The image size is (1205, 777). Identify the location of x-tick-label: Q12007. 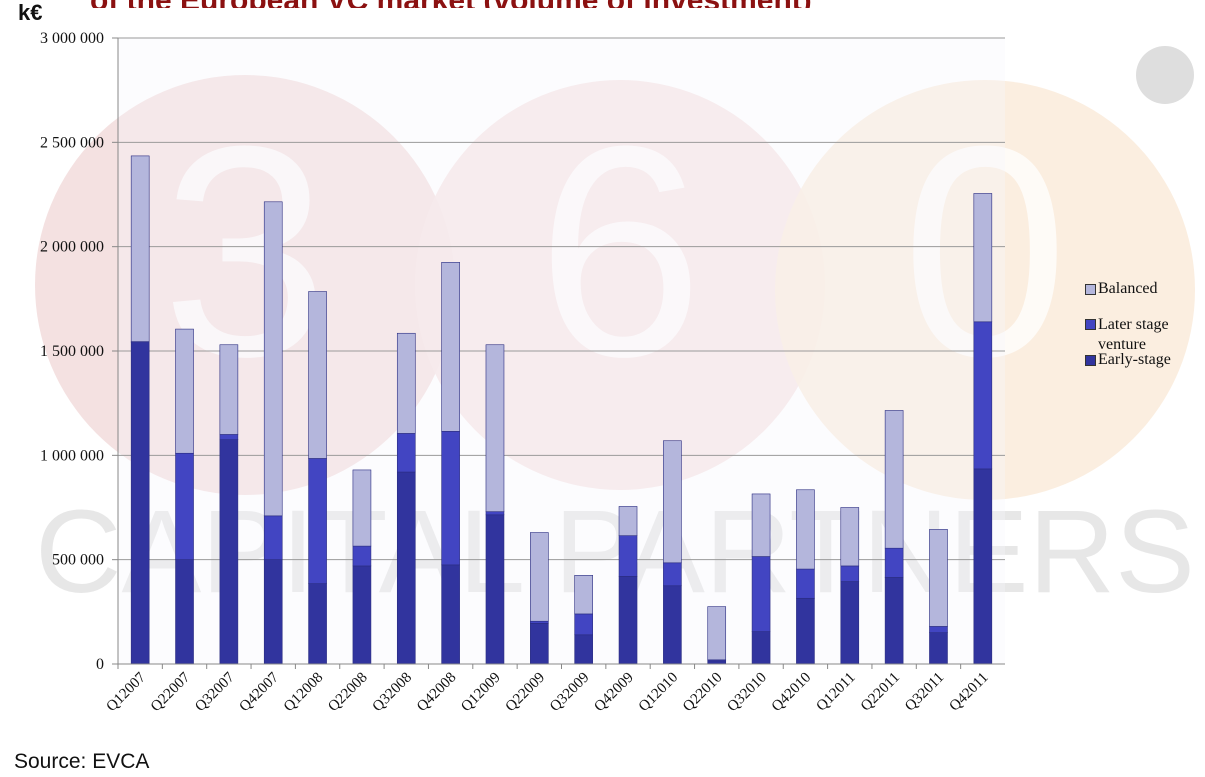
(127, 692).